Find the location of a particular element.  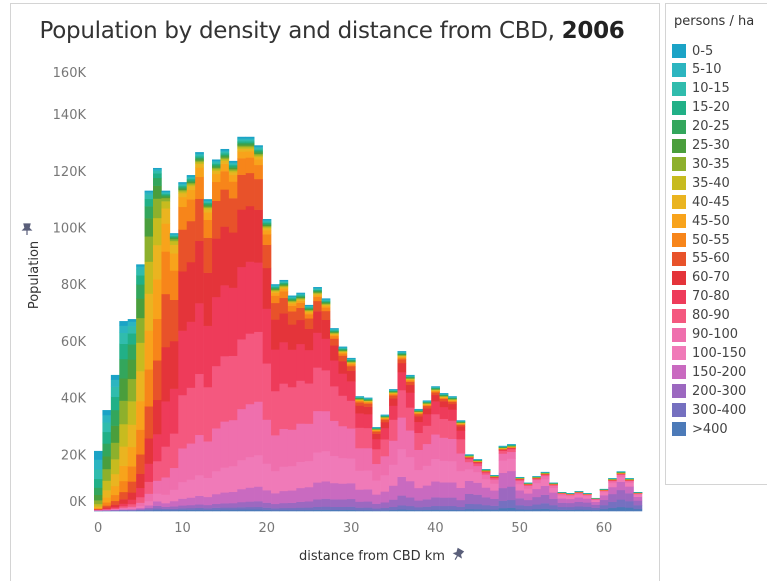

legend-item: 55-60 is located at coordinates (701, 259).